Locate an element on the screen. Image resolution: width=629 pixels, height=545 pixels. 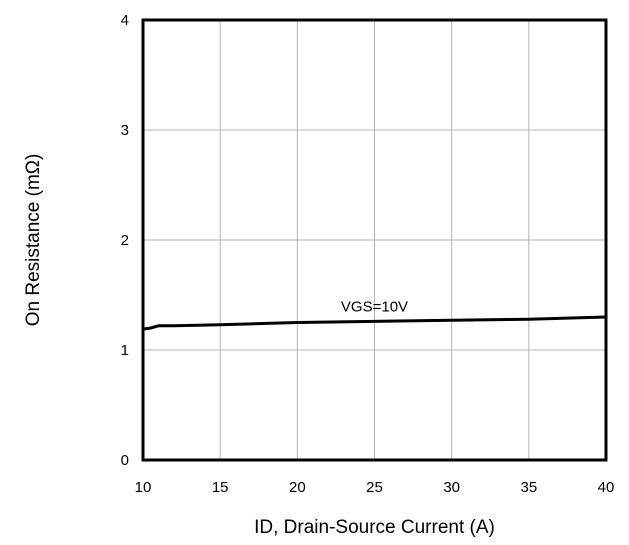
x-tick-label: 25 is located at coordinates (374, 487).